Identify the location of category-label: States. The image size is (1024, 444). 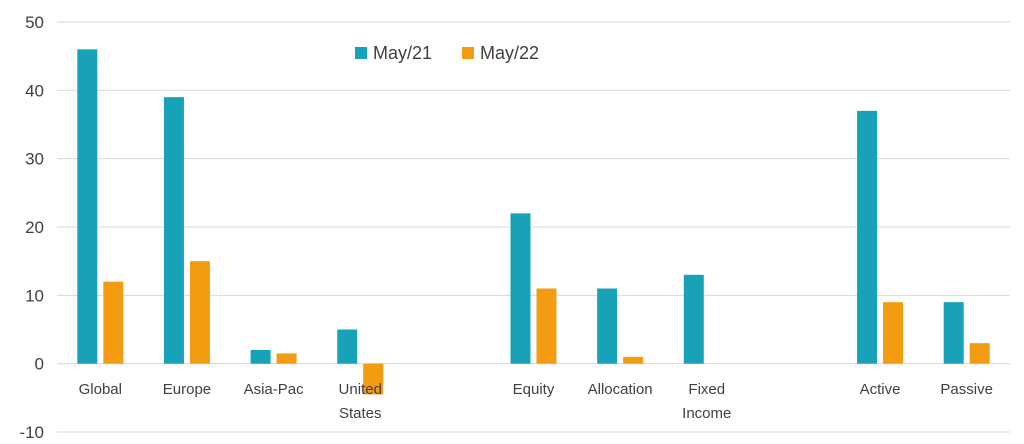
(360, 413).